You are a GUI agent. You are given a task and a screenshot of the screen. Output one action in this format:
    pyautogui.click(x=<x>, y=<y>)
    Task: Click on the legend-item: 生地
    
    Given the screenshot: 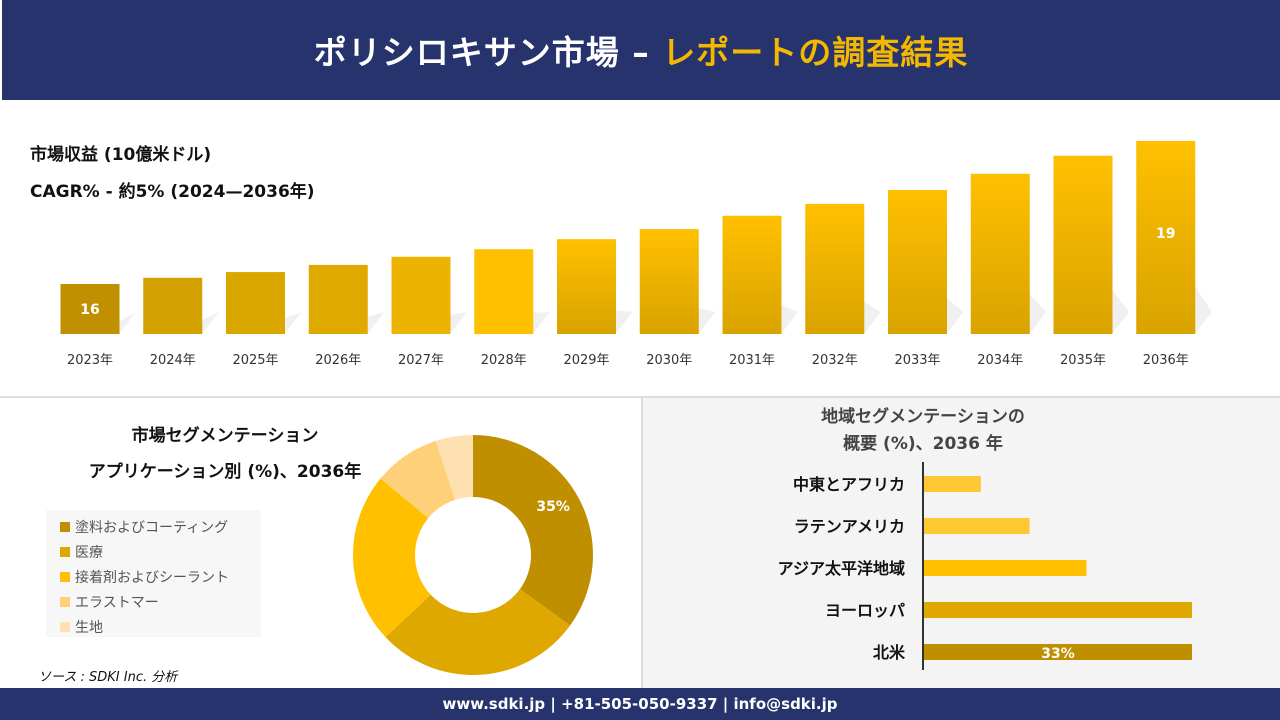 What is the action you would take?
    pyautogui.click(x=160, y=626)
    